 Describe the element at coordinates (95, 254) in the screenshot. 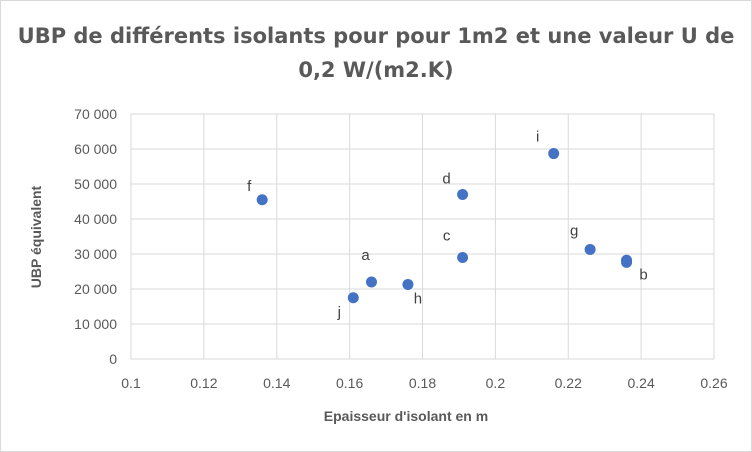

I see `y-tick-label: 30 000` at that location.